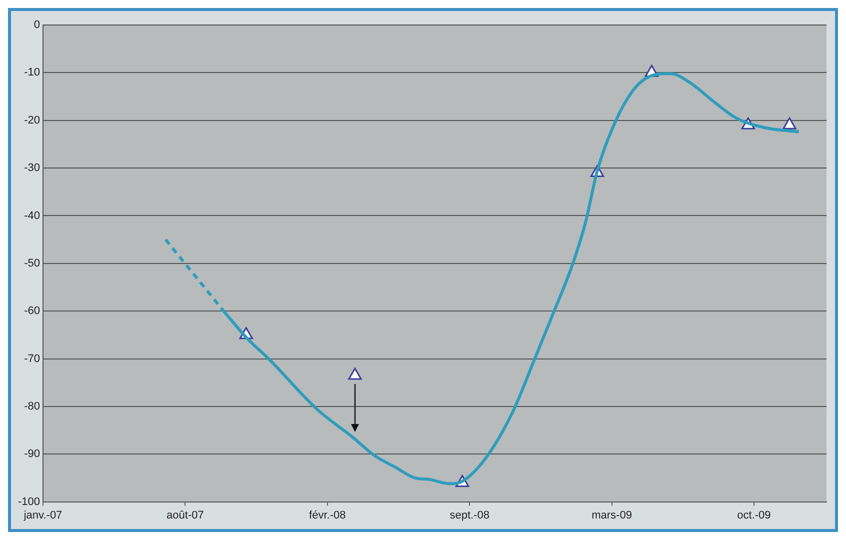 The image size is (846, 540). What do you see at coordinates (185, 515) in the screenshot?
I see `x-tick-label: août-07` at bounding box center [185, 515].